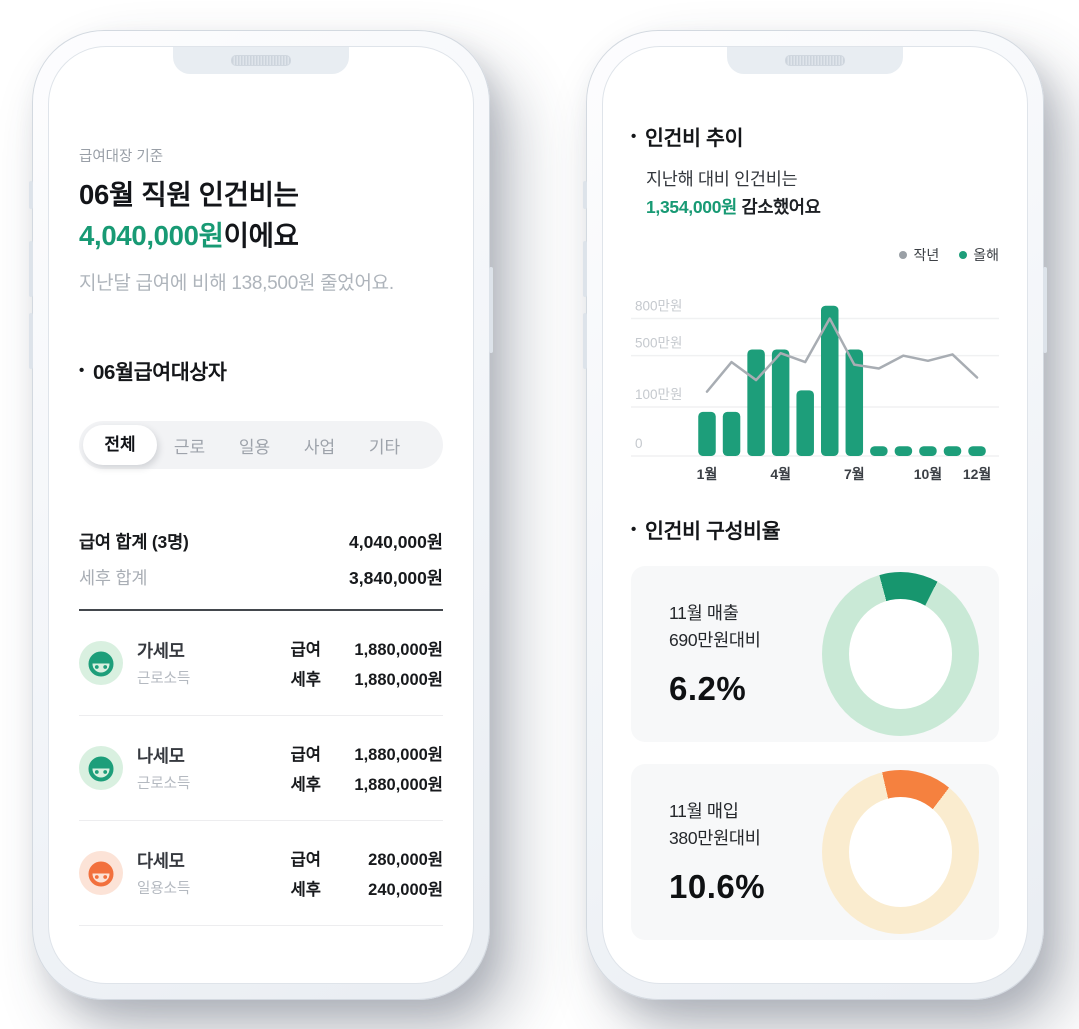 The image size is (1079, 1029). I want to click on tab-일용: 일용, so click(254, 447).